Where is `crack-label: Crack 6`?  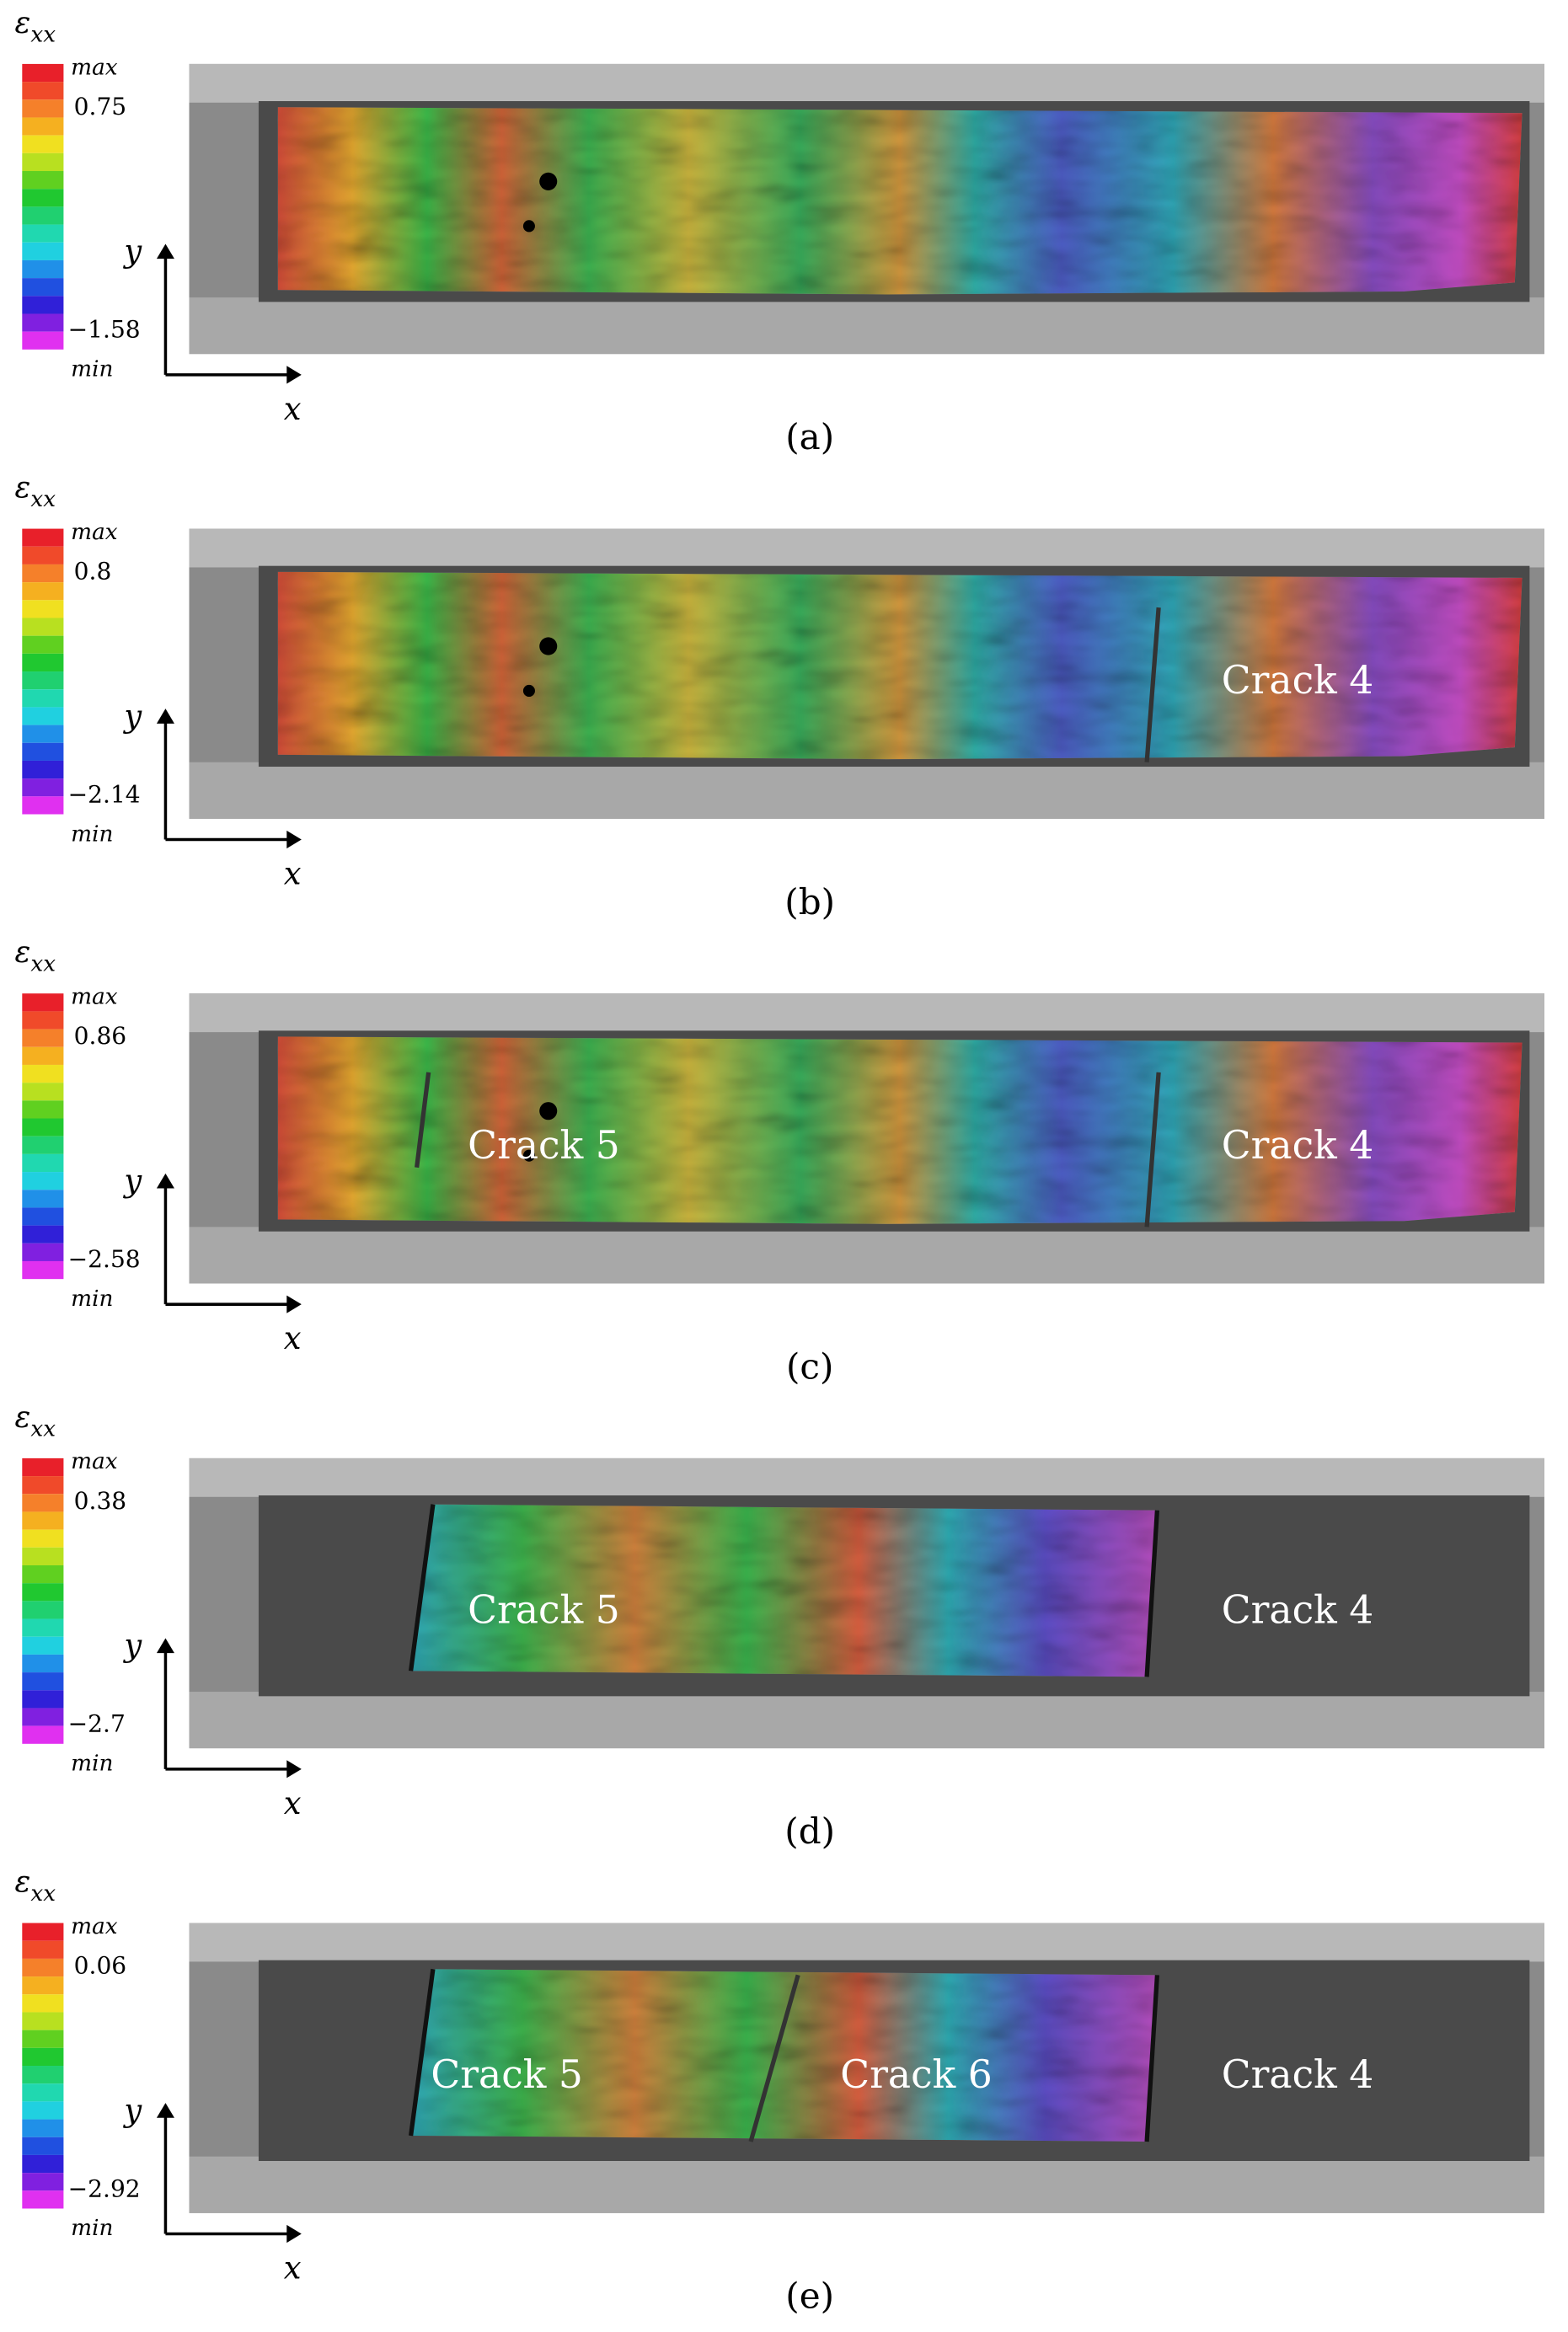 crack-label: Crack 6 is located at coordinates (916, 2074).